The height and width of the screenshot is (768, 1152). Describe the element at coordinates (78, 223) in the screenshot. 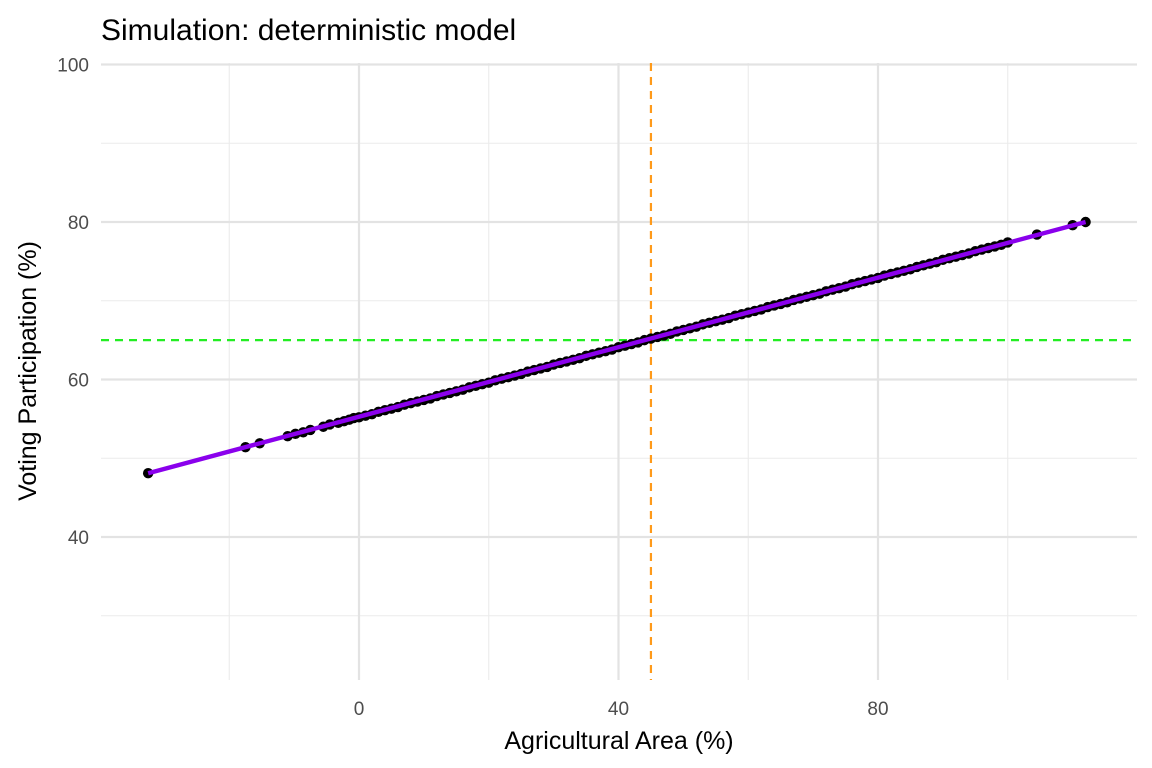

I see `y-tick-label: 80` at that location.